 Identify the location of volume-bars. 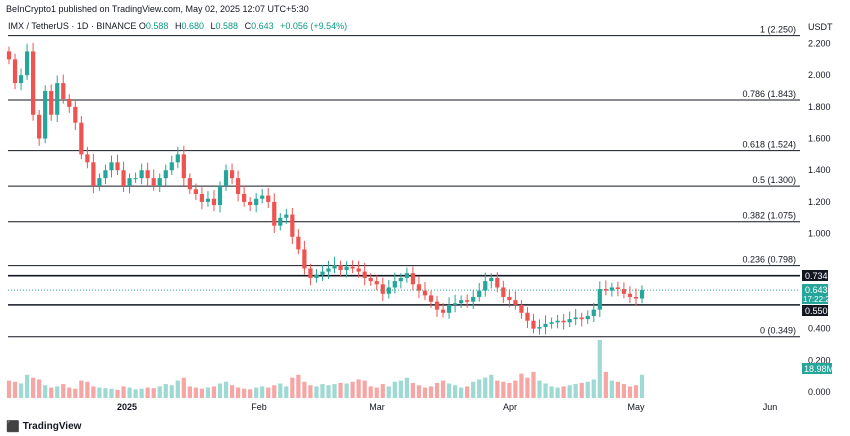
(325, 369).